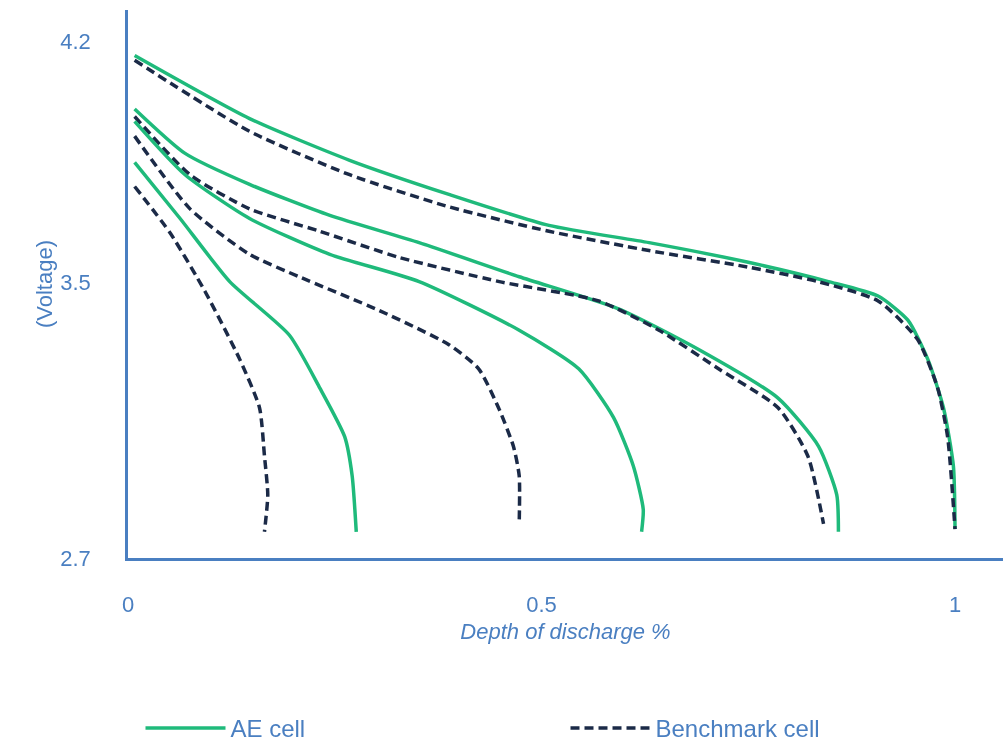 The width and height of the screenshot is (1007, 755). Describe the element at coordinates (955, 605) in the screenshot. I see `x-tick-label: 1` at that location.